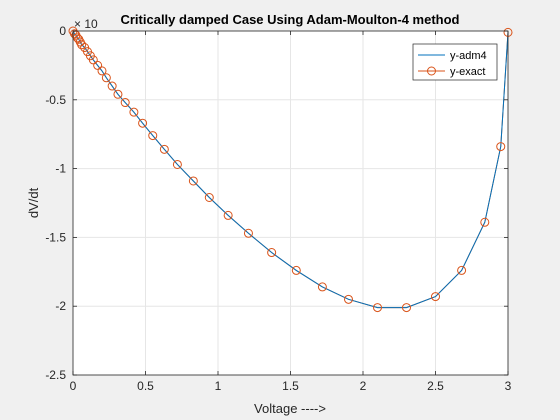 This screenshot has width=560, height=420. Describe the element at coordinates (62, 31) in the screenshot. I see `y-tick-label: 0` at that location.